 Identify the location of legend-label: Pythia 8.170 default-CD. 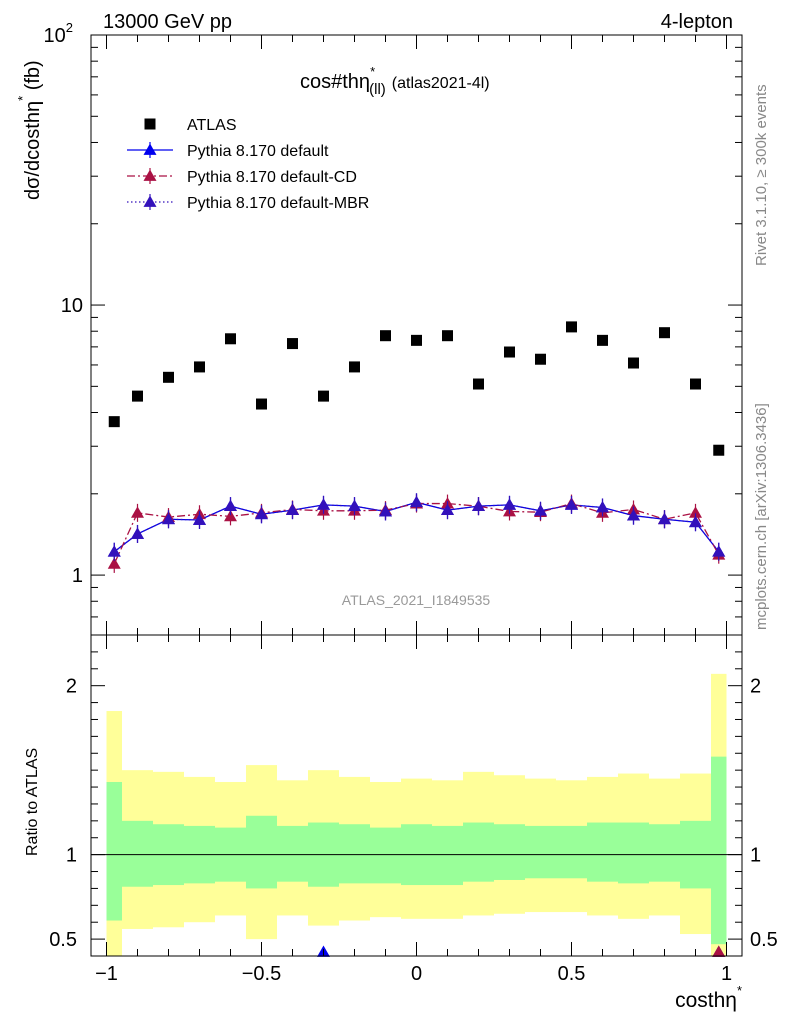
(272, 177).